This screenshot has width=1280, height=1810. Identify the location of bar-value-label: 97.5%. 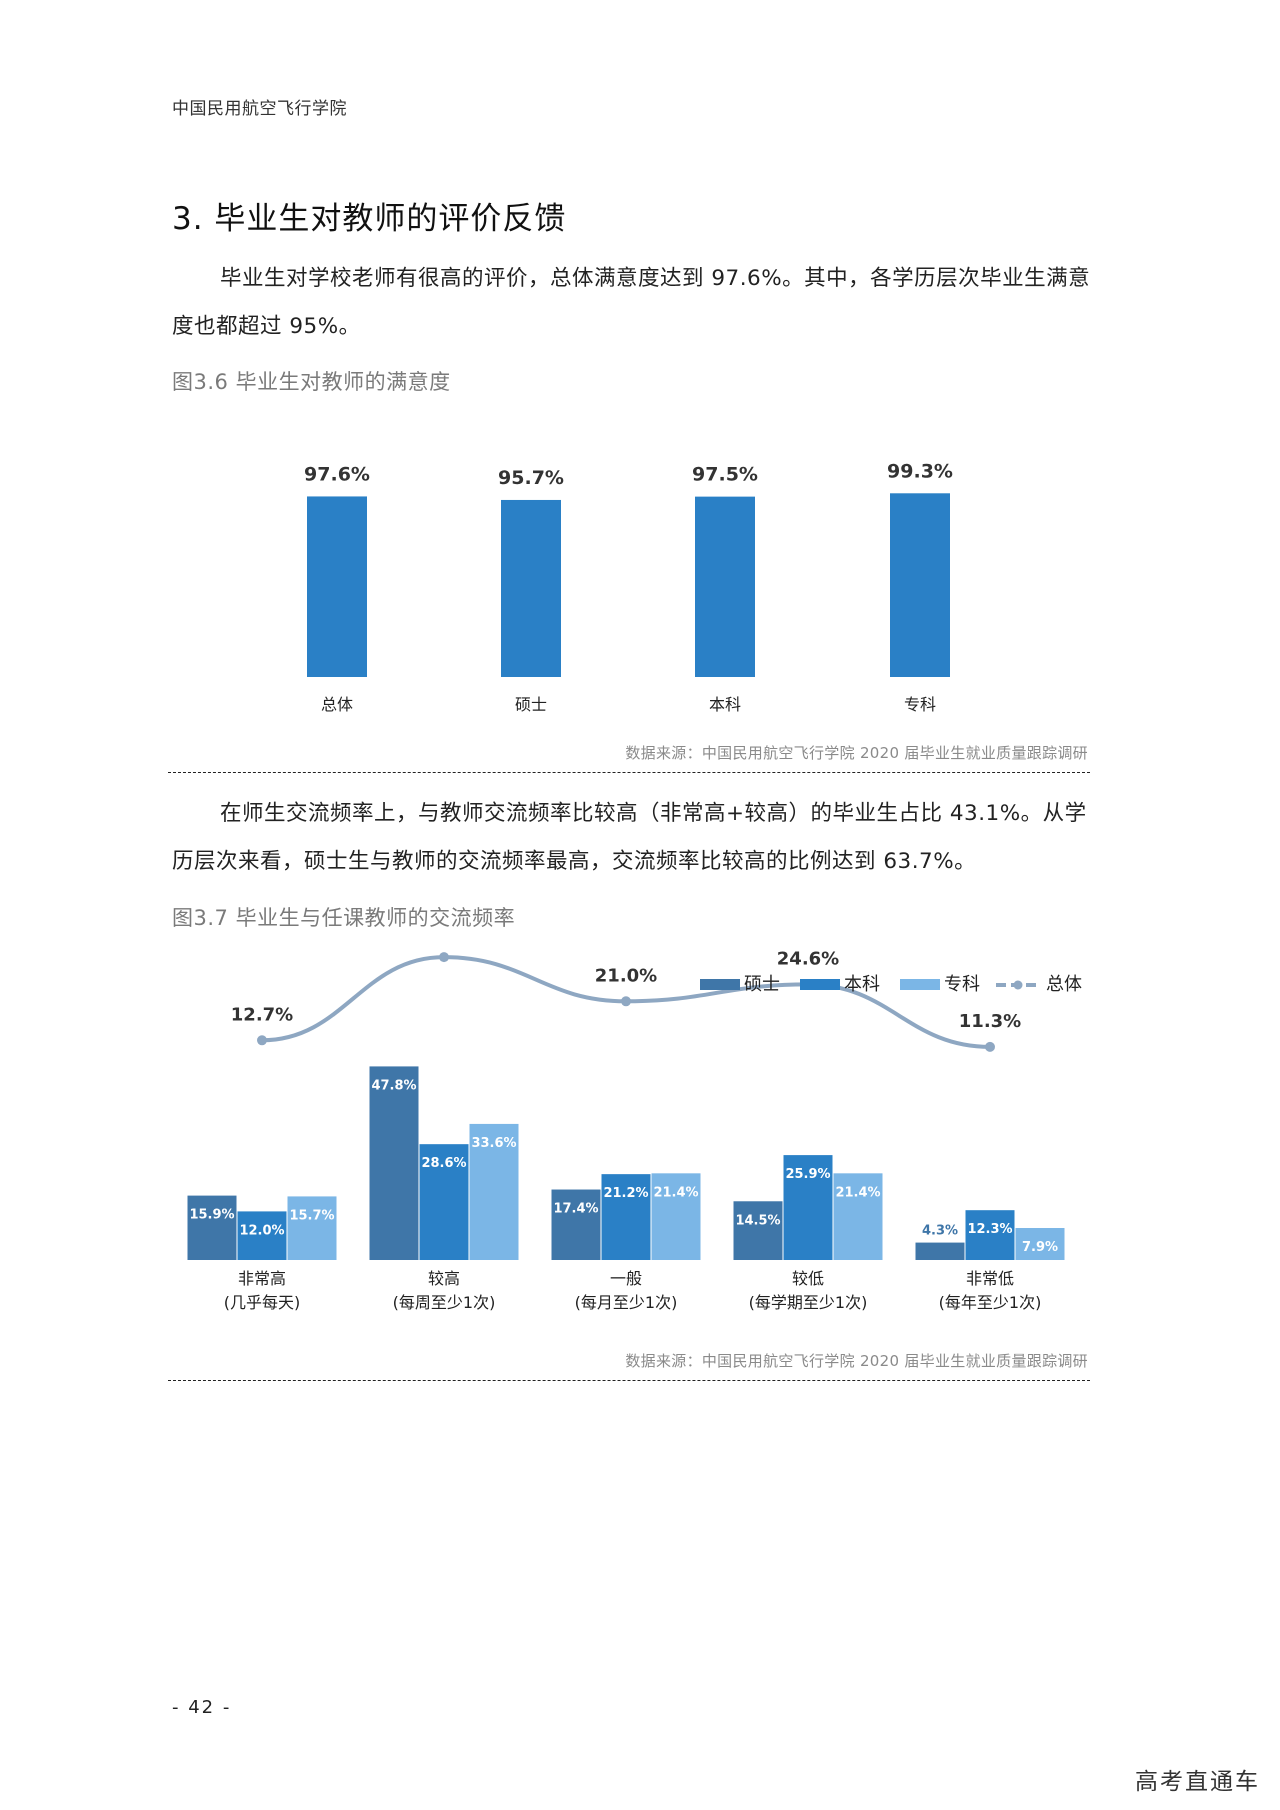
(725, 475).